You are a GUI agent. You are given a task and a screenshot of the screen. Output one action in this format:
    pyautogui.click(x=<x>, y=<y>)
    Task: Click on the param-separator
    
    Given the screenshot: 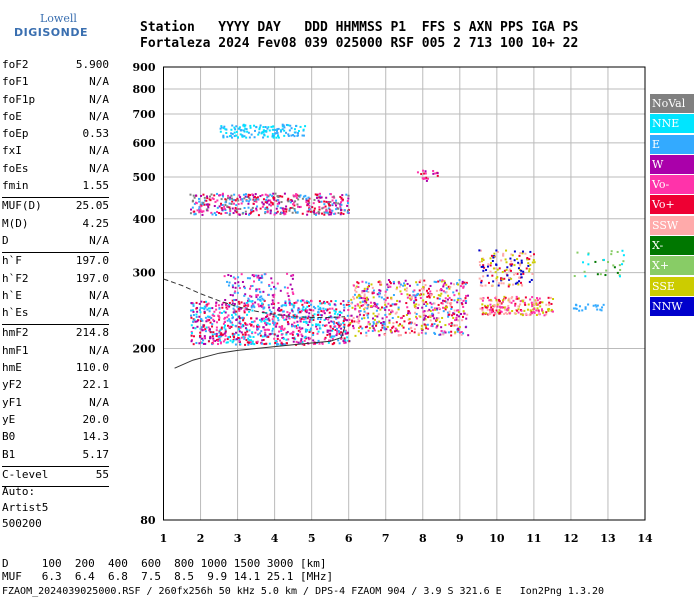 What is the action you would take?
    pyautogui.click(x=55, y=325)
    